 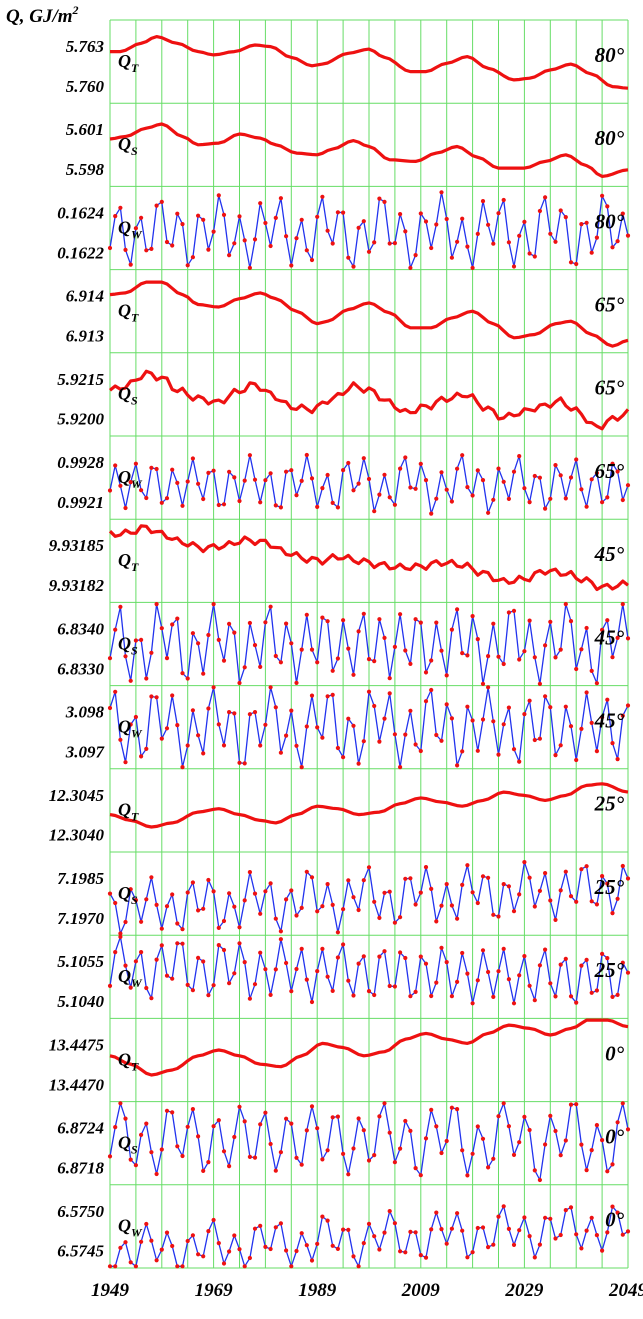 What do you see at coordinates (80, 379) in the screenshot?
I see `y-tick-label: 5.9215` at bounding box center [80, 379].